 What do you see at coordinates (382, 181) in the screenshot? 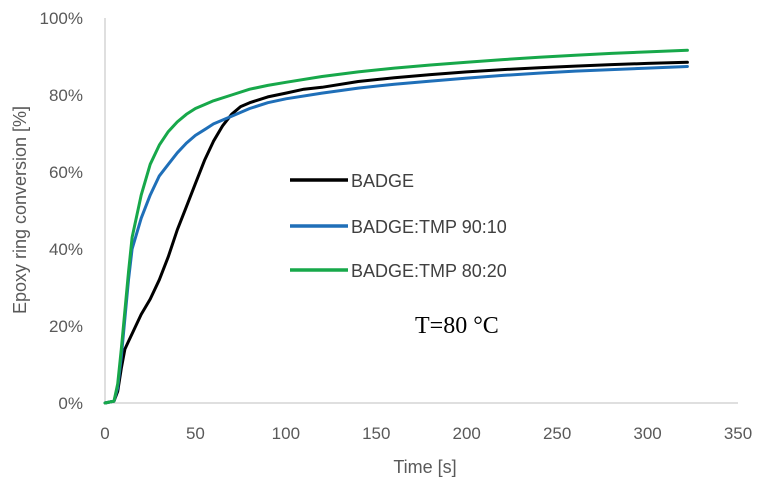
I see `legend-label-badge: BADGE` at bounding box center [382, 181].